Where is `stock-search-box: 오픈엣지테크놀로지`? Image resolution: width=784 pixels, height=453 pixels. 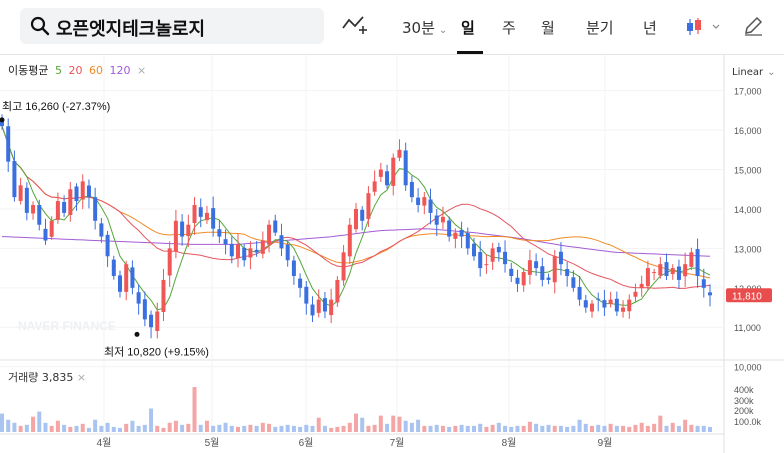 stock-search-box: 오픈엣지테크놀로지 is located at coordinates (172, 26).